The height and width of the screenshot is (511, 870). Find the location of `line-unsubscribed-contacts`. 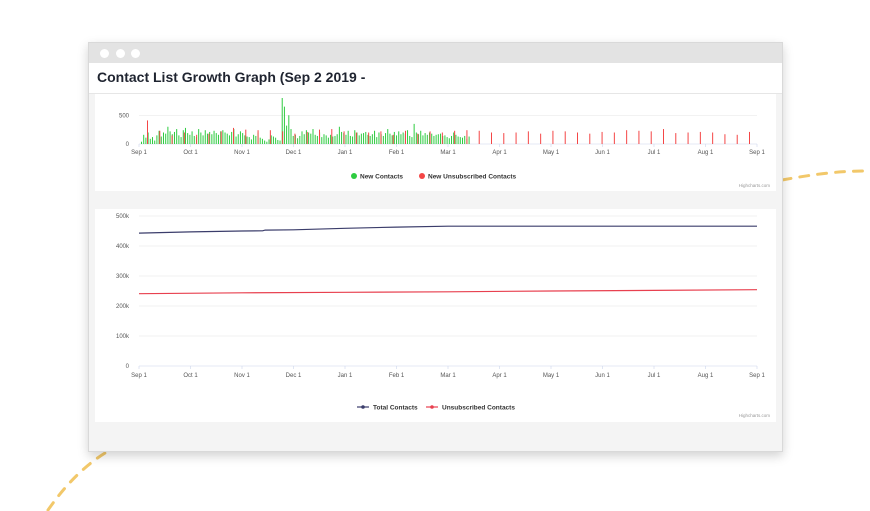

line-unsubscribed-contacts is located at coordinates (448, 292).